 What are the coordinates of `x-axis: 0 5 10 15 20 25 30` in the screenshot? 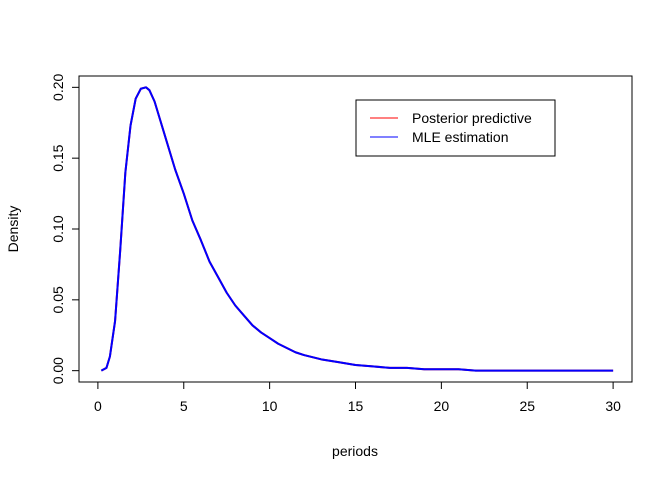 It's located at (357, 397).